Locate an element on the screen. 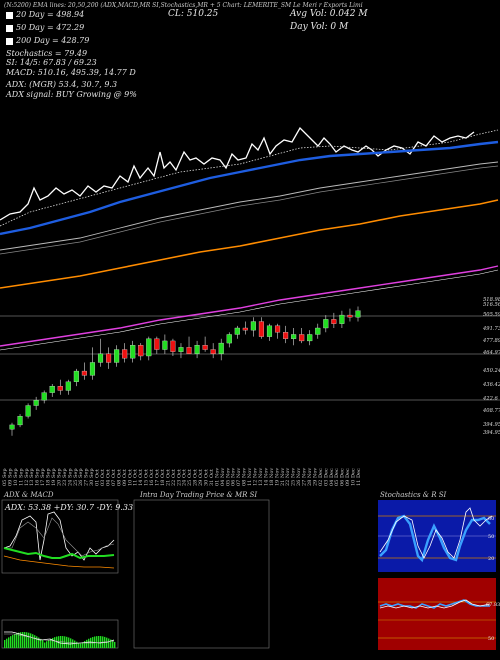 This screenshot has height=660, width=500. ema200-label: 200 Day = 428.79 is located at coordinates (53, 40).